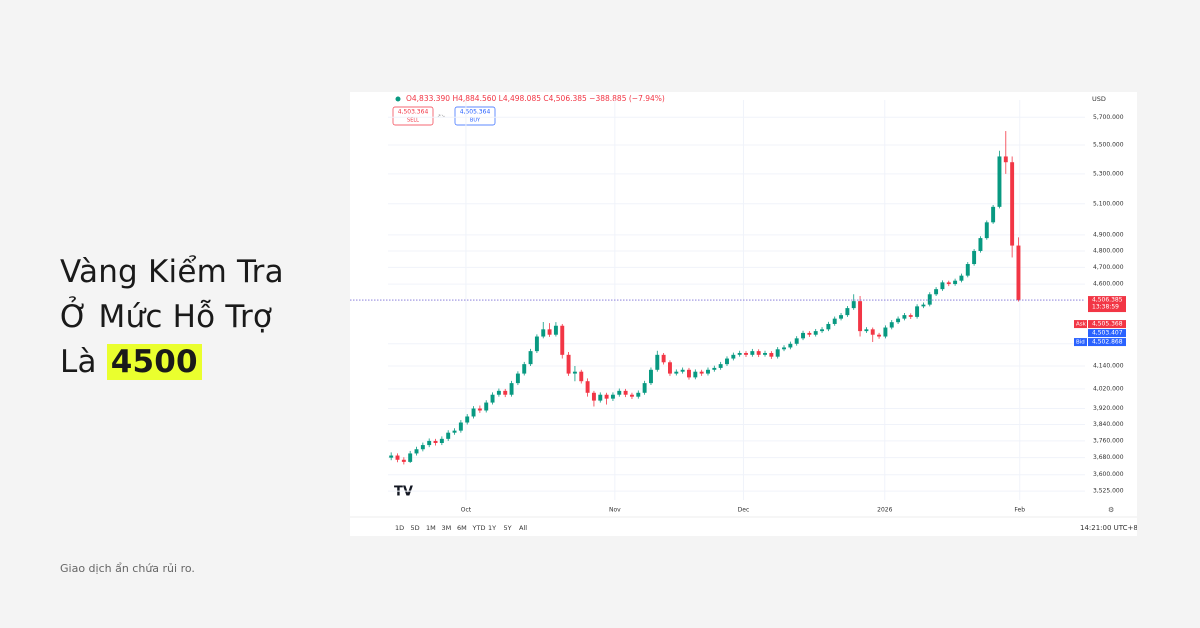  What do you see at coordinates (1099, 99) in the screenshot?
I see `currency: USD` at bounding box center [1099, 99].